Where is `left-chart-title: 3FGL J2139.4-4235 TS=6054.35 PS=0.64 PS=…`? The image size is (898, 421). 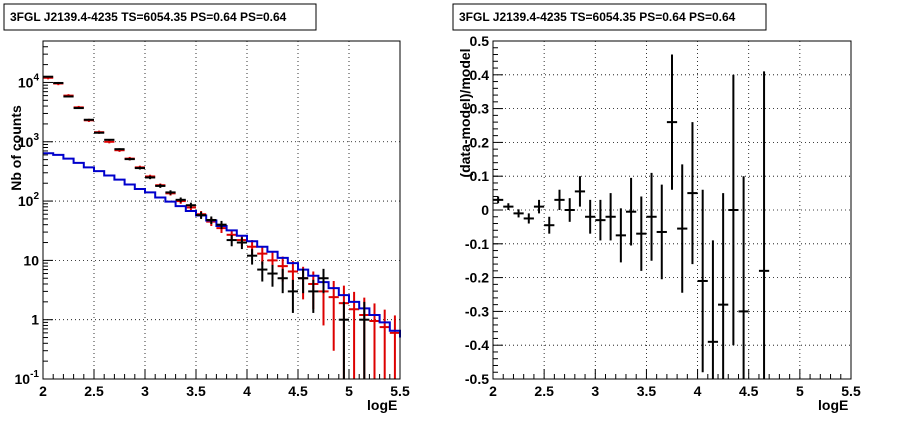
left-chart-title: 3FGL J2139.4-4235 TS=6054.35 PS=0.64 PS=… is located at coordinates (148, 17).